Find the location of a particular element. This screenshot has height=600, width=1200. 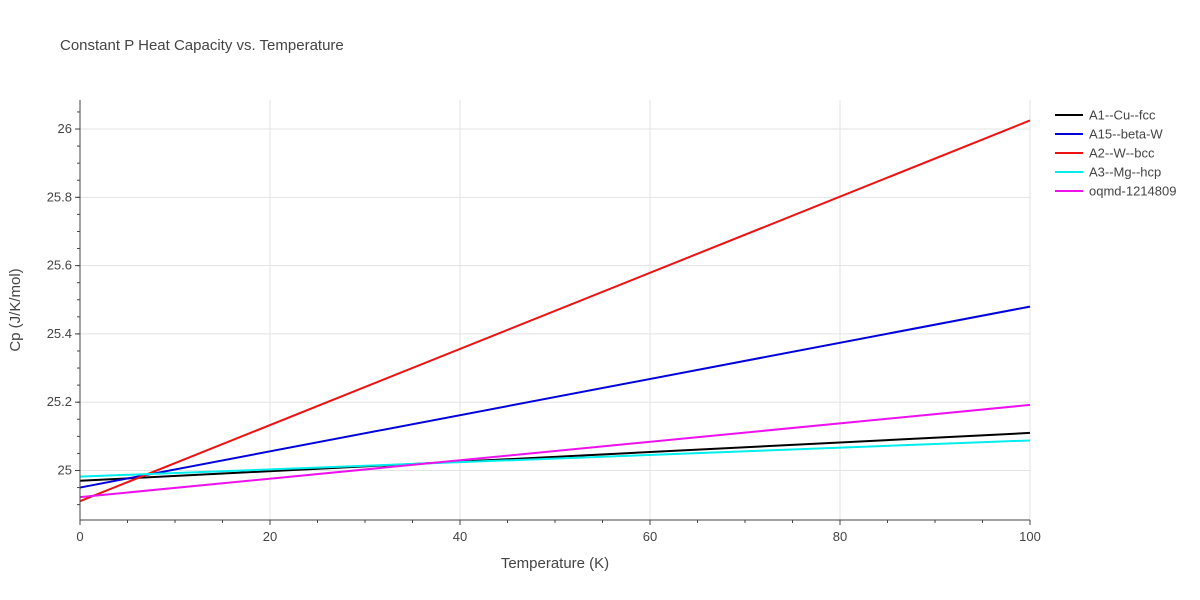

legend-item: A1--Cu--fcc is located at coordinates (1105, 115).